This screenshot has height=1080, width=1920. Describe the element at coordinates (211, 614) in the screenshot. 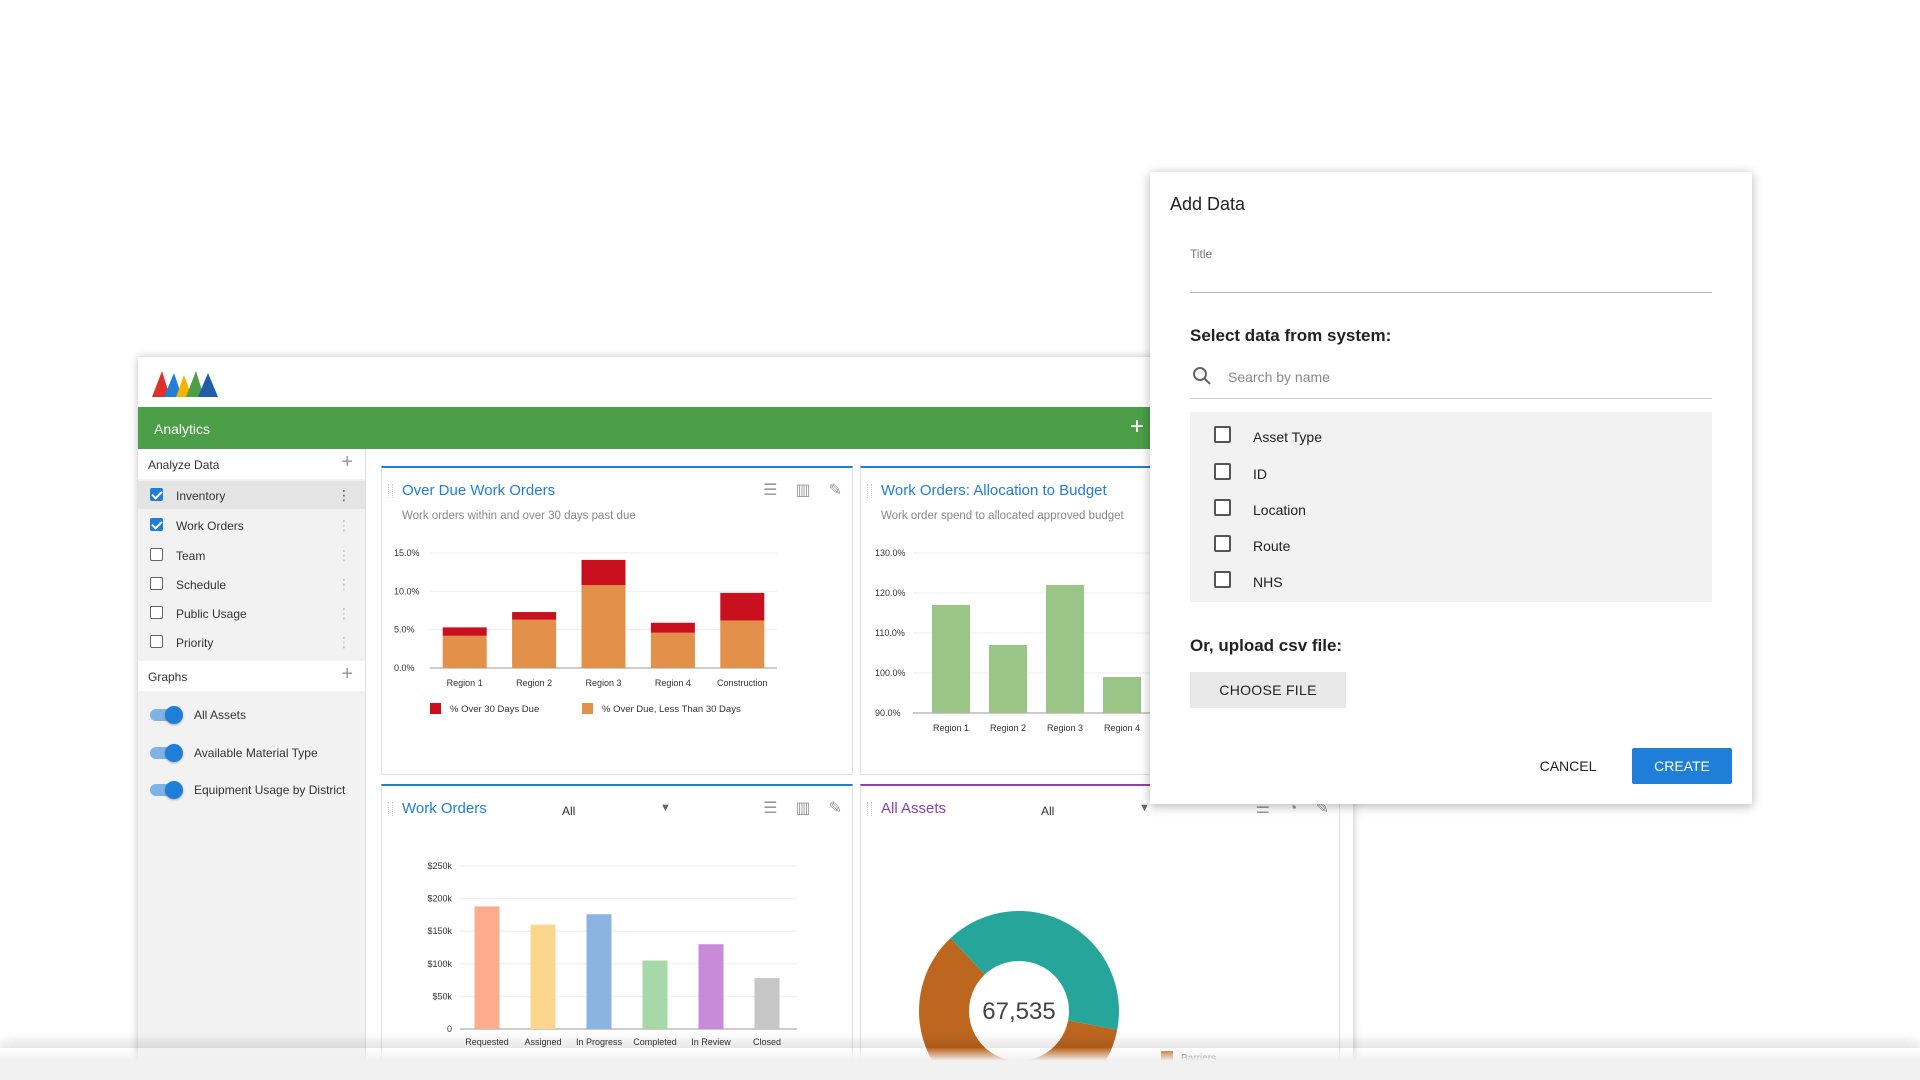

I see `sidebar-item-label: Public Usage` at that location.